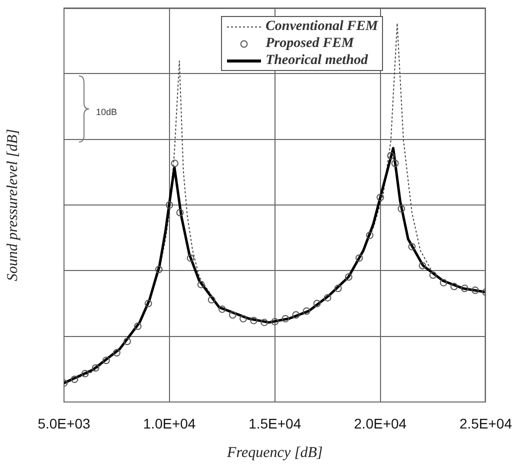 This screenshot has width=526, height=466. Describe the element at coordinates (310, 43) in the screenshot. I see `legend-label: Proposed FEM` at that location.